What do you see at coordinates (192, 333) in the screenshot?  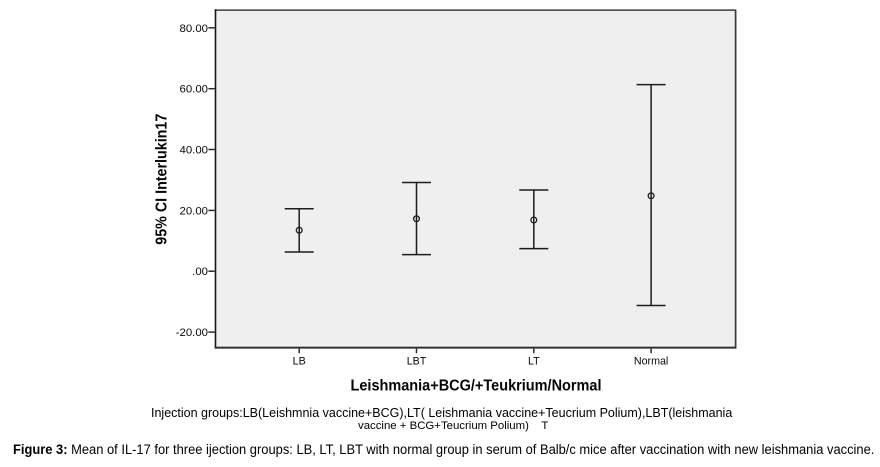 I see `svg-text: -20.00` at bounding box center [192, 333].